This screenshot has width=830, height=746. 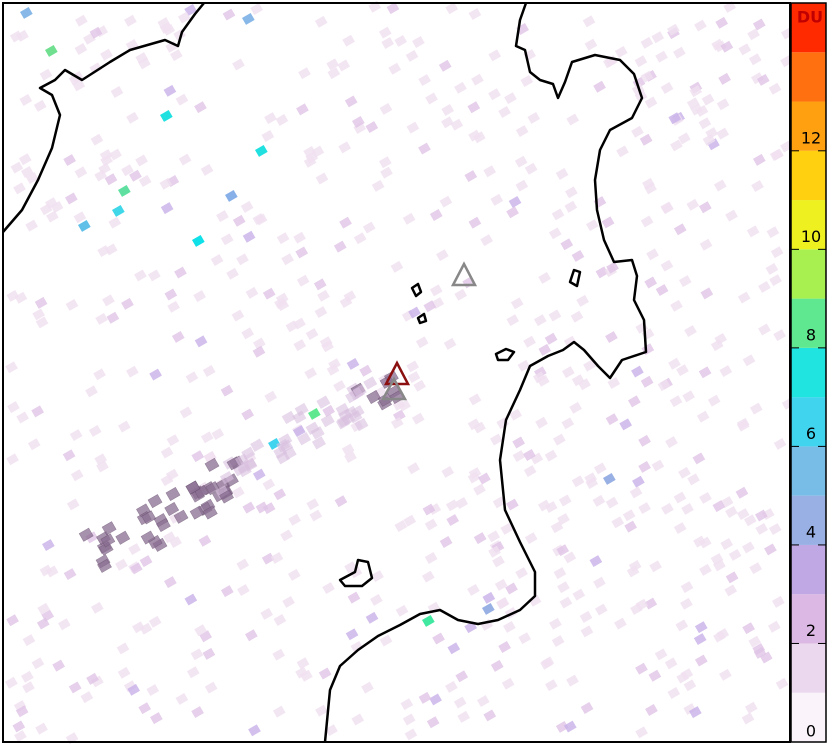 What do you see at coordinates (464, 274) in the screenshot?
I see `volcano-marker` at bounding box center [464, 274].